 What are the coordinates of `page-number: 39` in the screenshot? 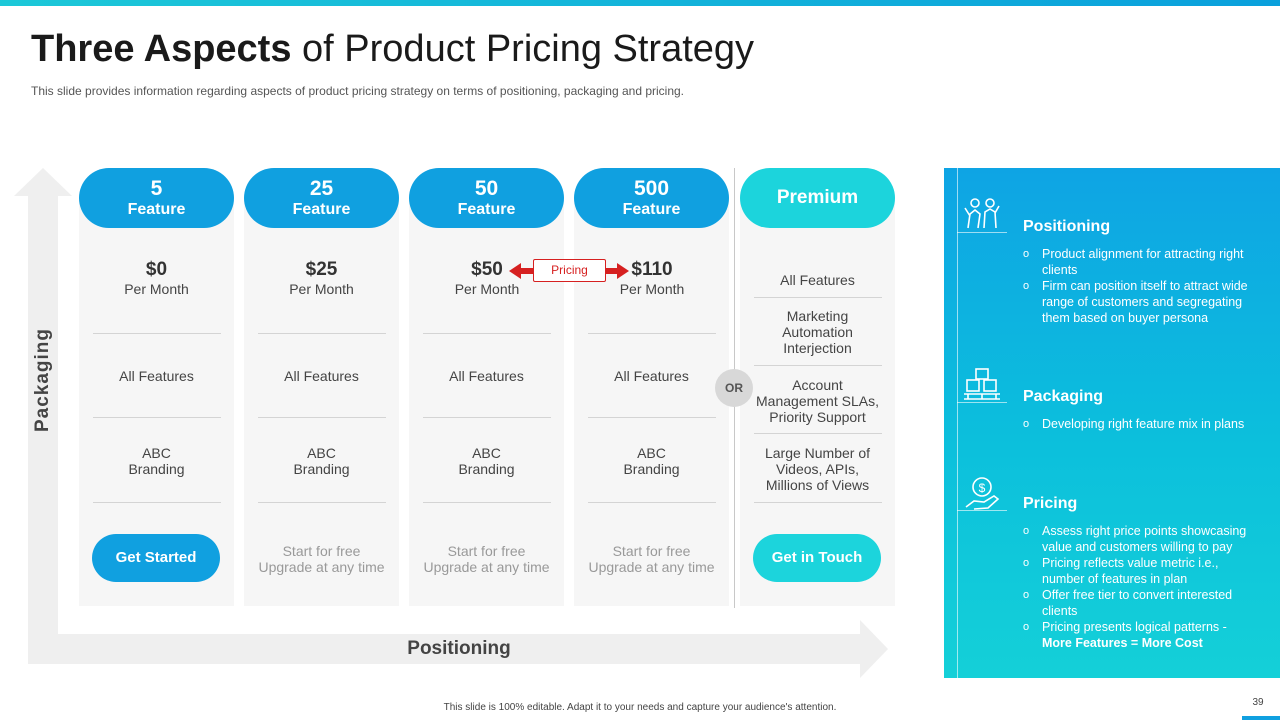 It's located at (1258, 702).